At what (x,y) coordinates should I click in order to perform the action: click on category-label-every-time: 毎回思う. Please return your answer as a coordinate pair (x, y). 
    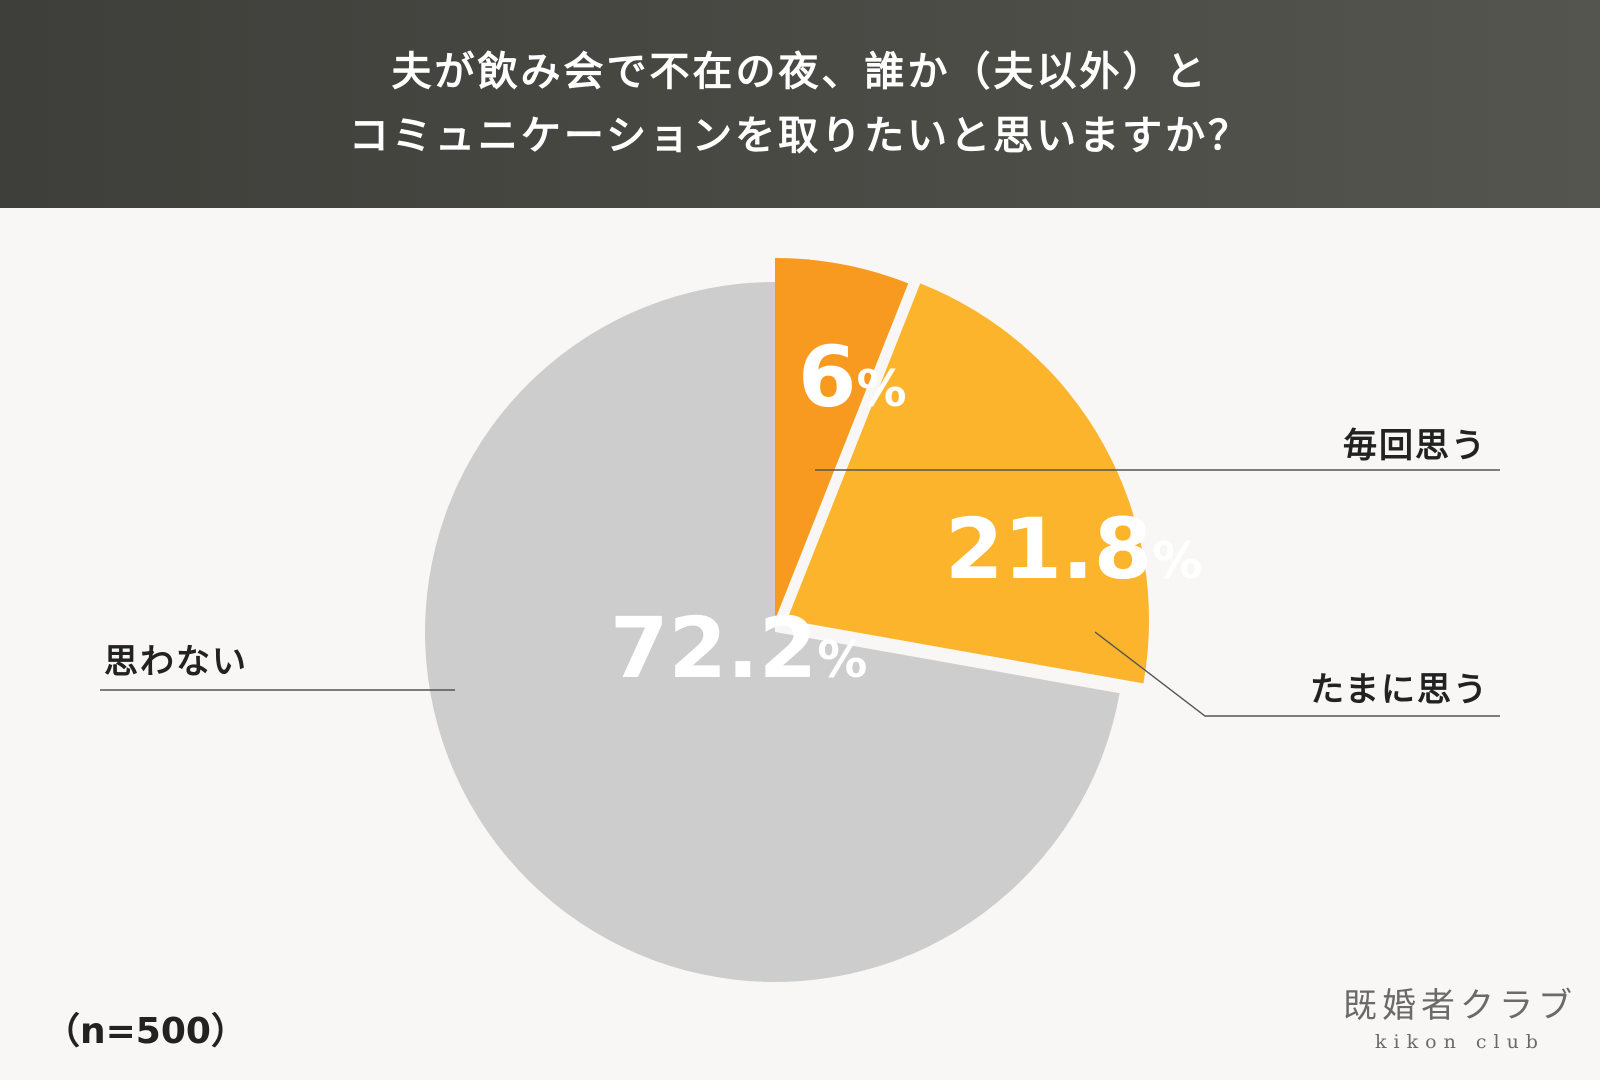
    Looking at the image, I should click on (1415, 446).